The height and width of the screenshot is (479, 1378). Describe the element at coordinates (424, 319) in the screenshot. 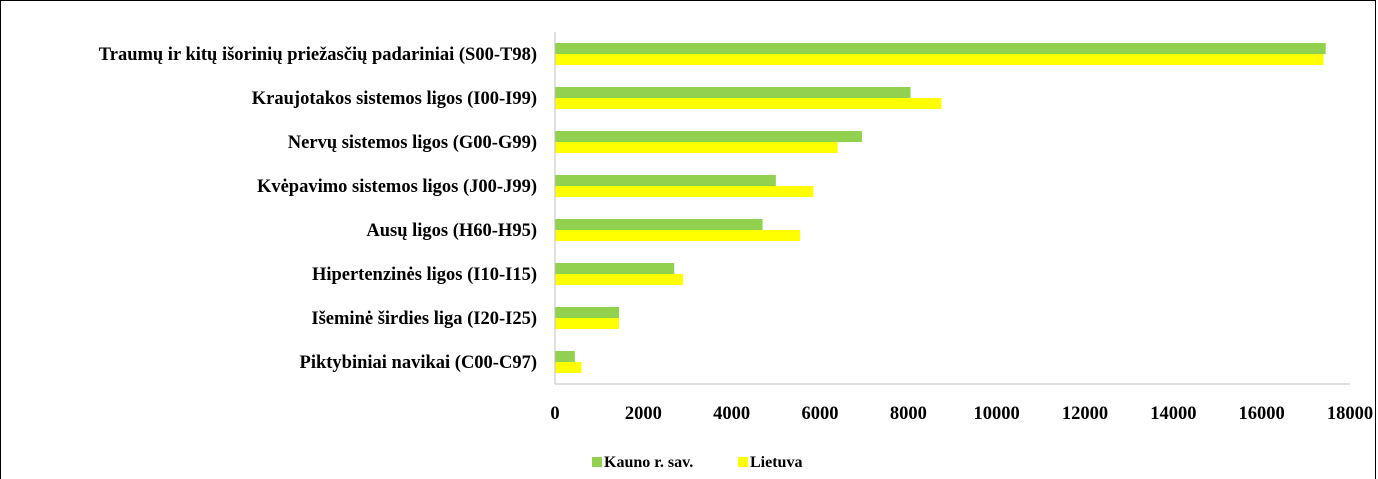

I see `category-label: Išeminė širdies liga (I20-I25)` at that location.